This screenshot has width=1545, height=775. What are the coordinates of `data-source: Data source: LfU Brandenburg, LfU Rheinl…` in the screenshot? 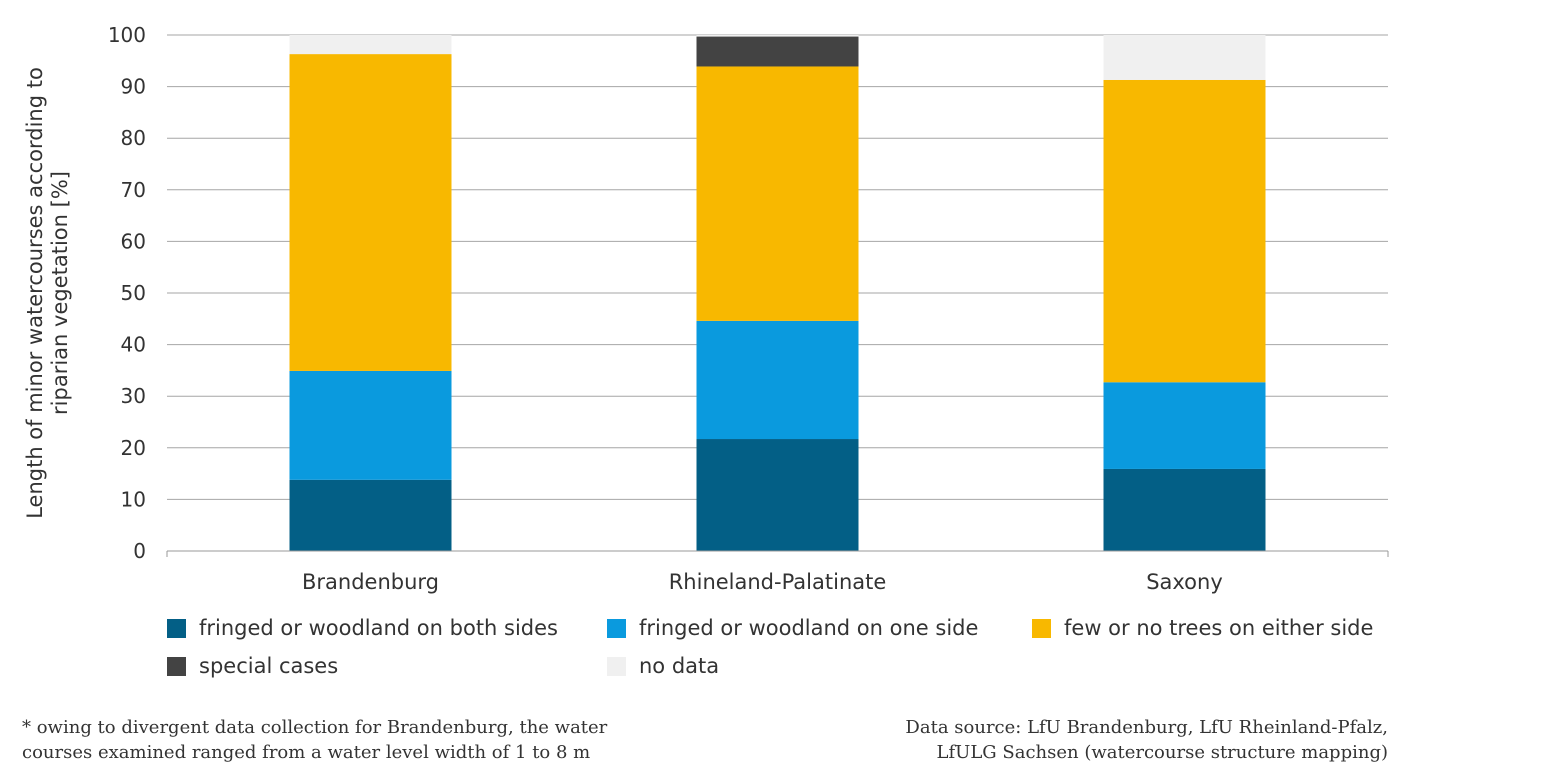 It's located at (1146, 740).